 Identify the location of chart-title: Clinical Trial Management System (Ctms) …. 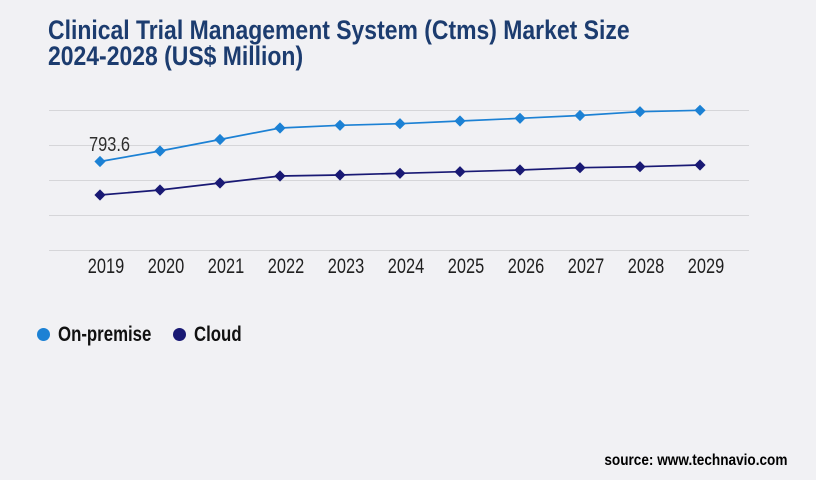
(354, 43).